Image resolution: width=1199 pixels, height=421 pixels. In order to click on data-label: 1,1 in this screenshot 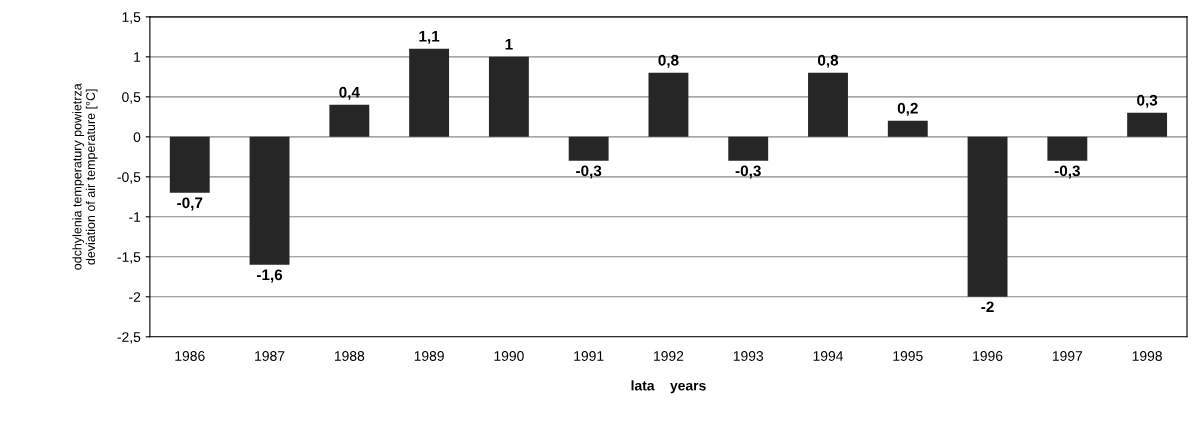, I will do `click(429, 37)`.